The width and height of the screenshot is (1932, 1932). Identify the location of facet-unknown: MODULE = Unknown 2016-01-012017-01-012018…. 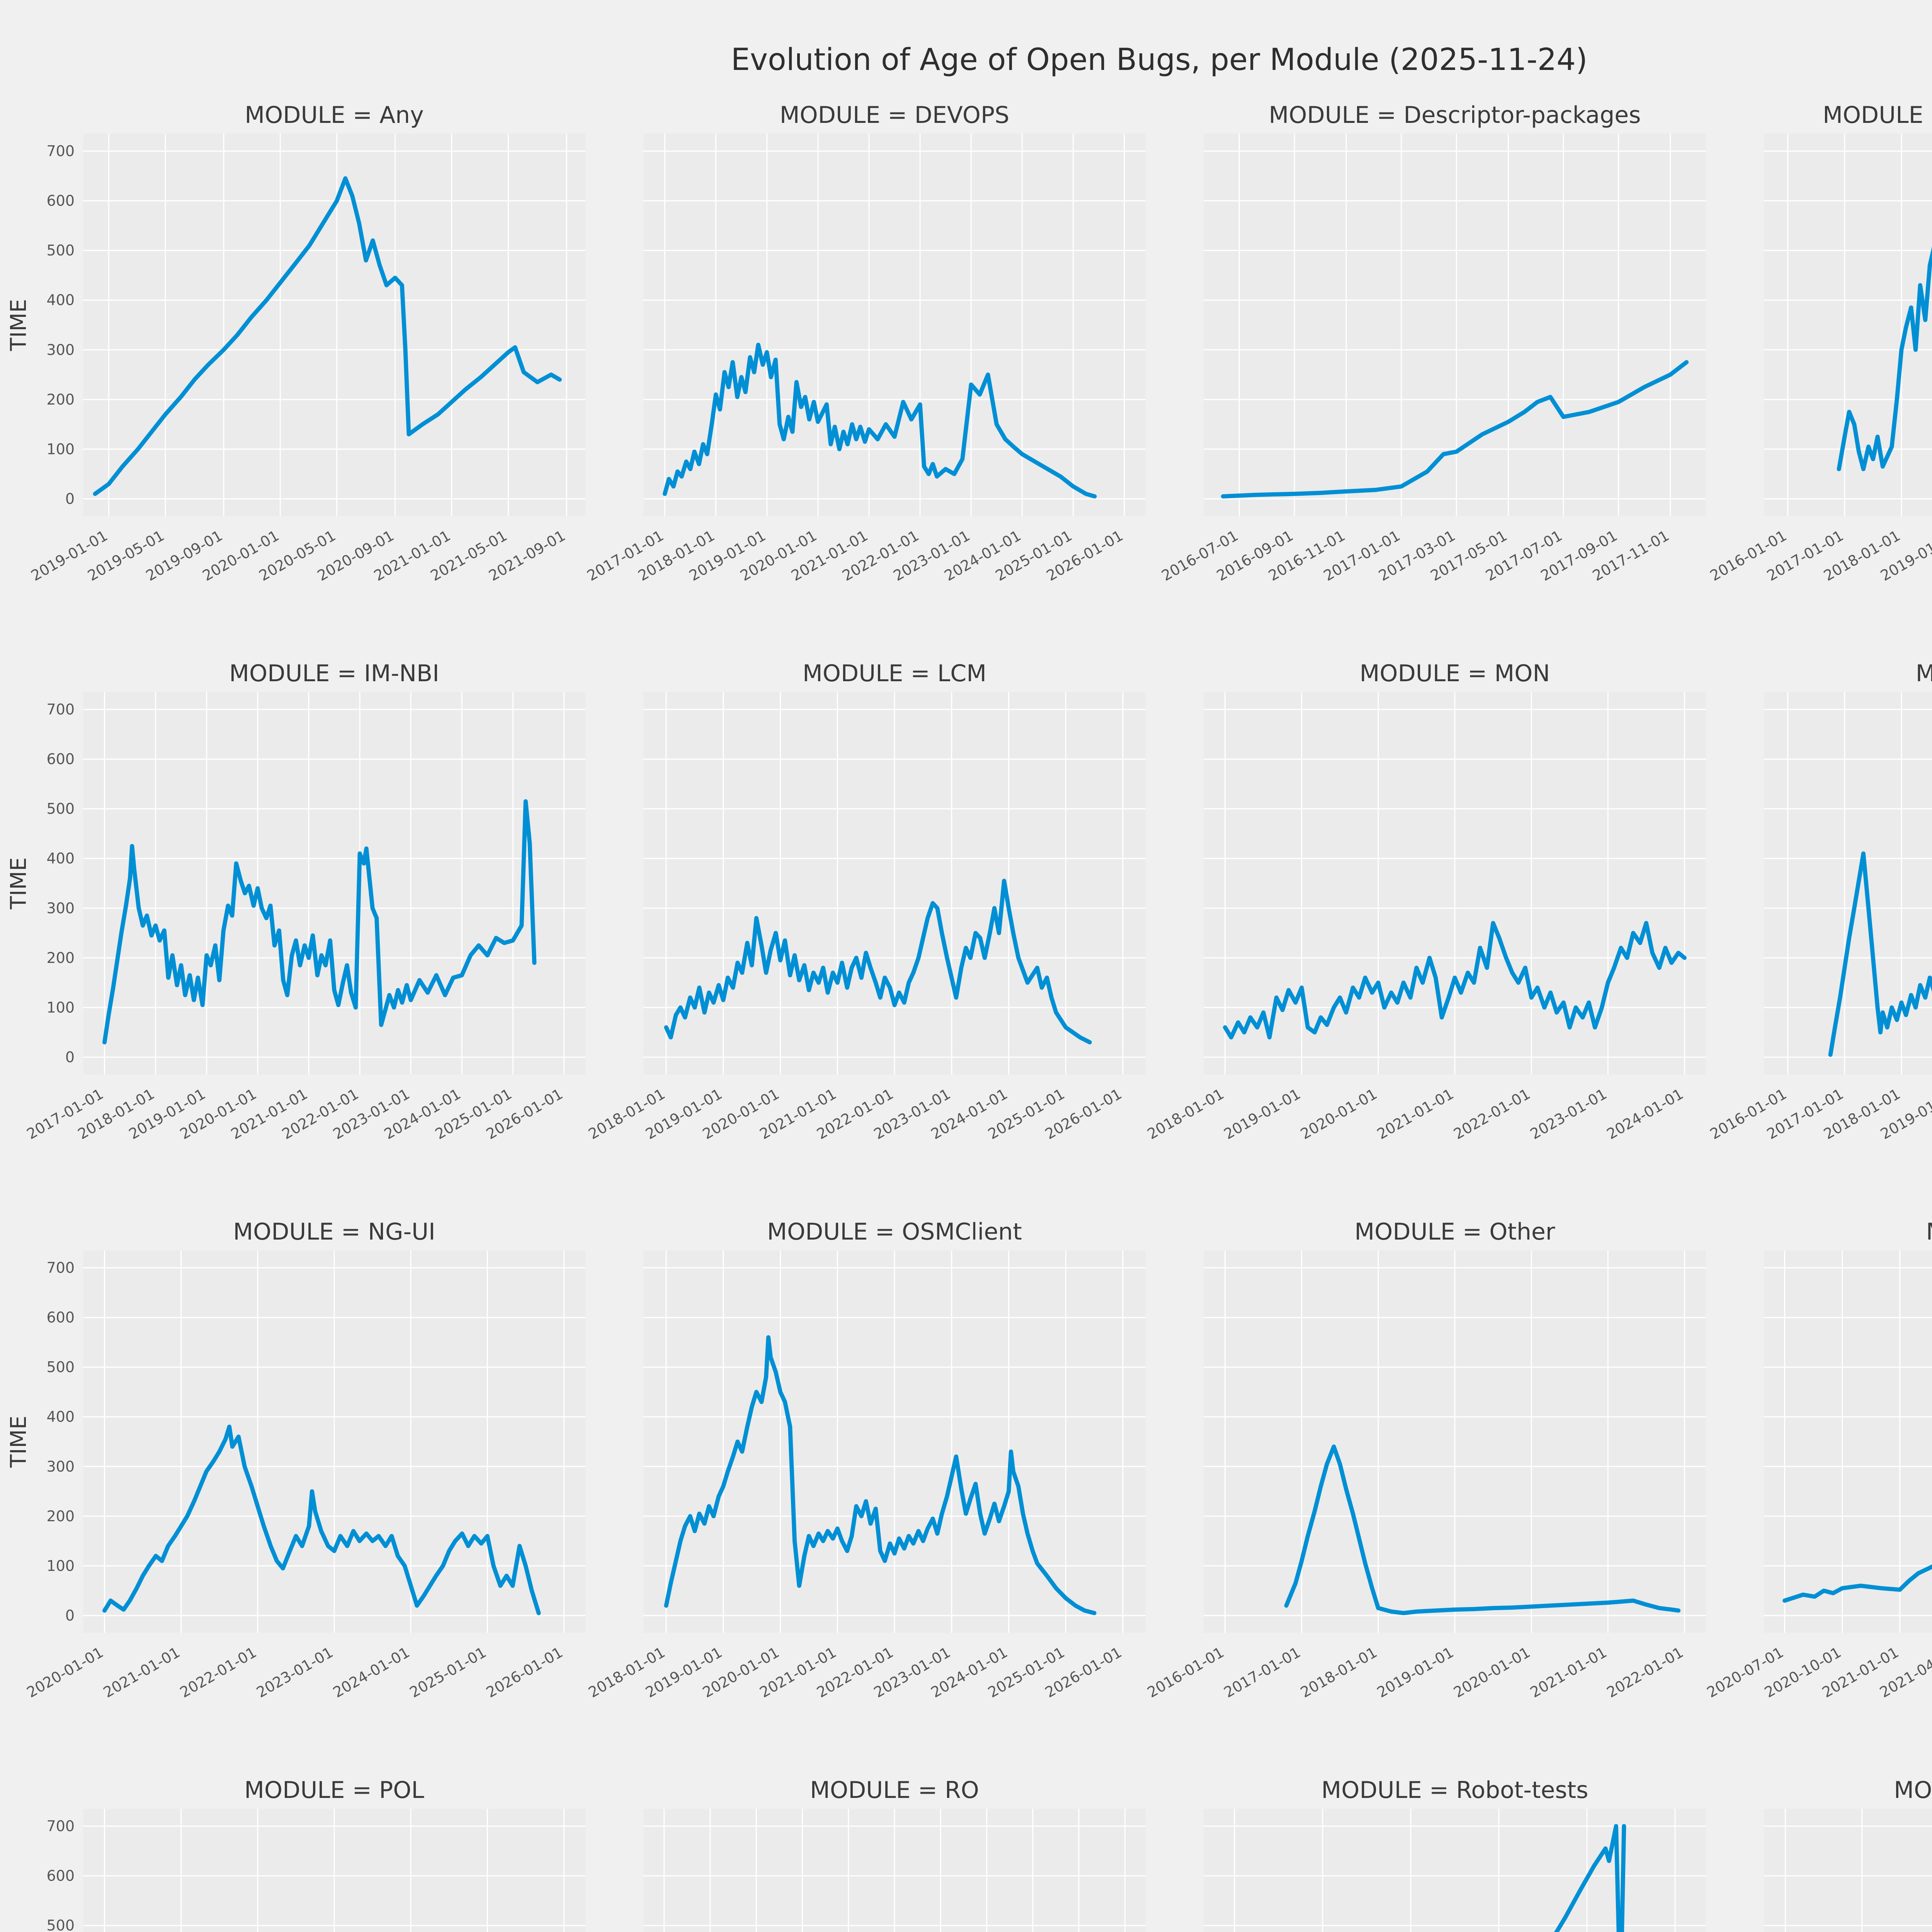
(1848, 1852).